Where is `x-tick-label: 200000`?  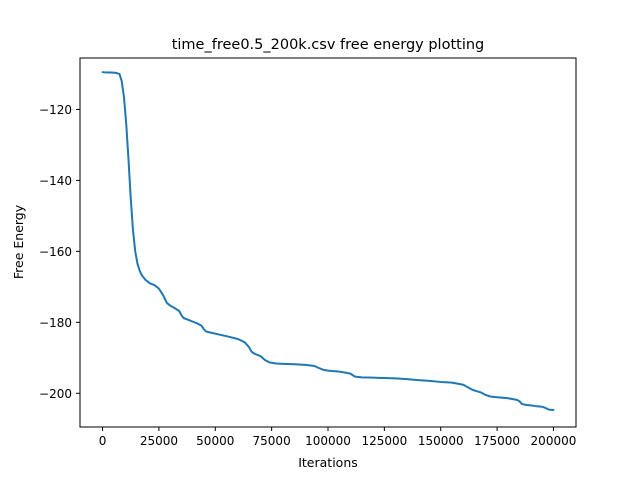
x-tick-label: 200000 is located at coordinates (554, 441).